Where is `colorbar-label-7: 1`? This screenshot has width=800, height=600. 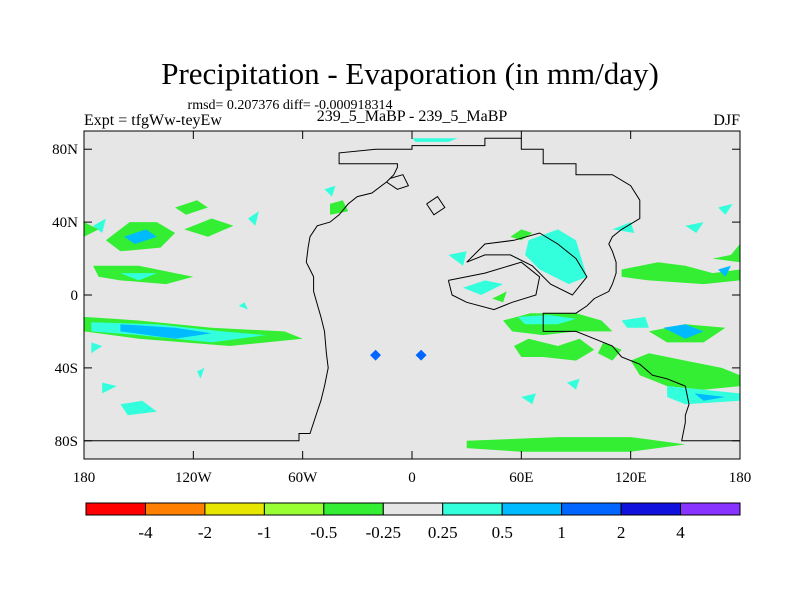
colorbar-label-7: 1 is located at coordinates (561, 532).